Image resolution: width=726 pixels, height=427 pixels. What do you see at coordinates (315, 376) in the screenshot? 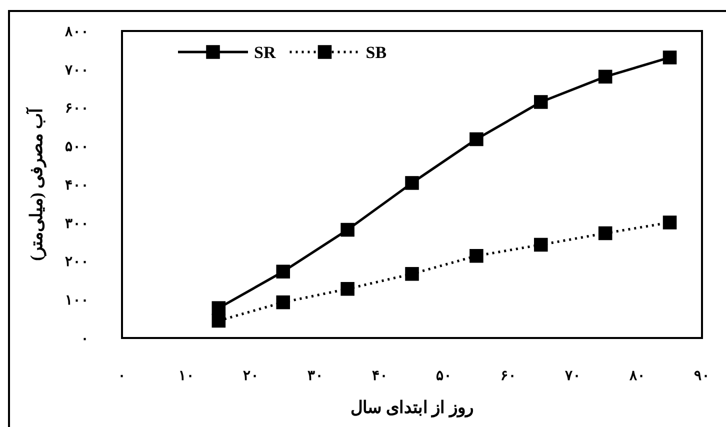
I see `x-tick-label: ۳۰` at bounding box center [315, 376].